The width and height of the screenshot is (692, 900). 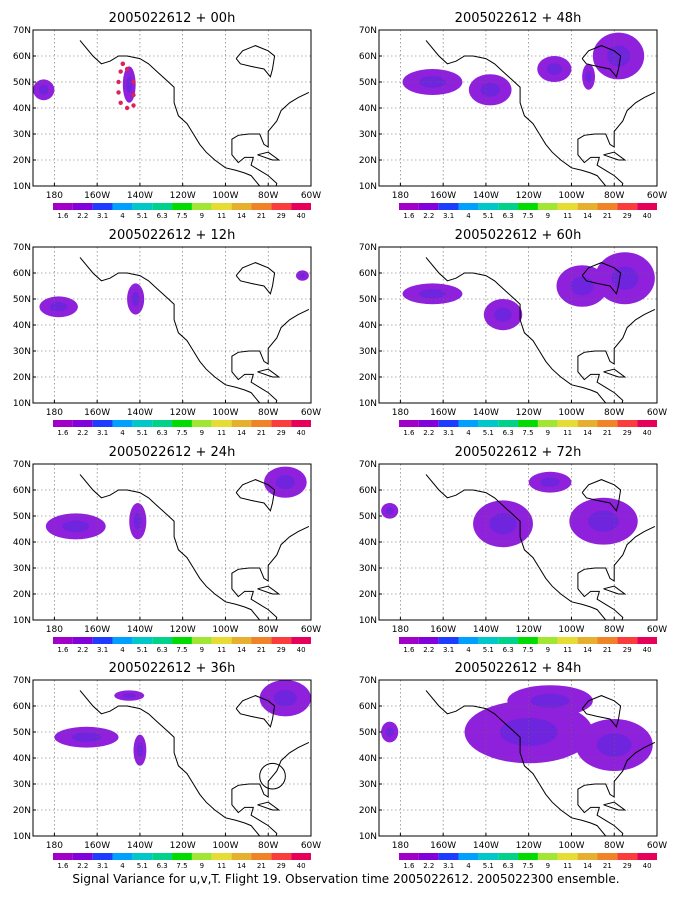 What do you see at coordinates (615, 806) in the screenshot?
I see `cuba-coast` at bounding box center [615, 806].